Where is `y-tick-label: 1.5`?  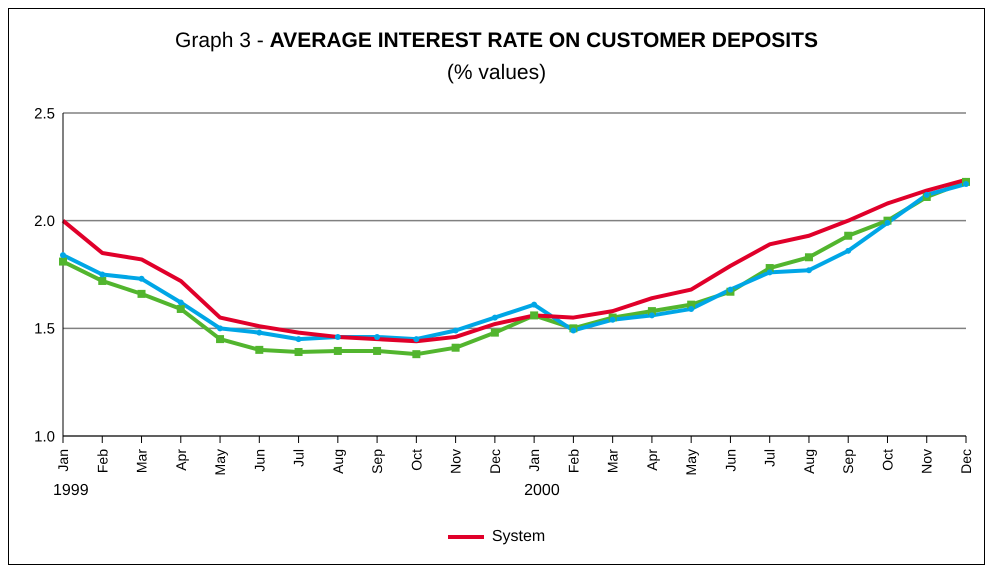 y-tick-label: 1.5 is located at coordinates (44, 329).